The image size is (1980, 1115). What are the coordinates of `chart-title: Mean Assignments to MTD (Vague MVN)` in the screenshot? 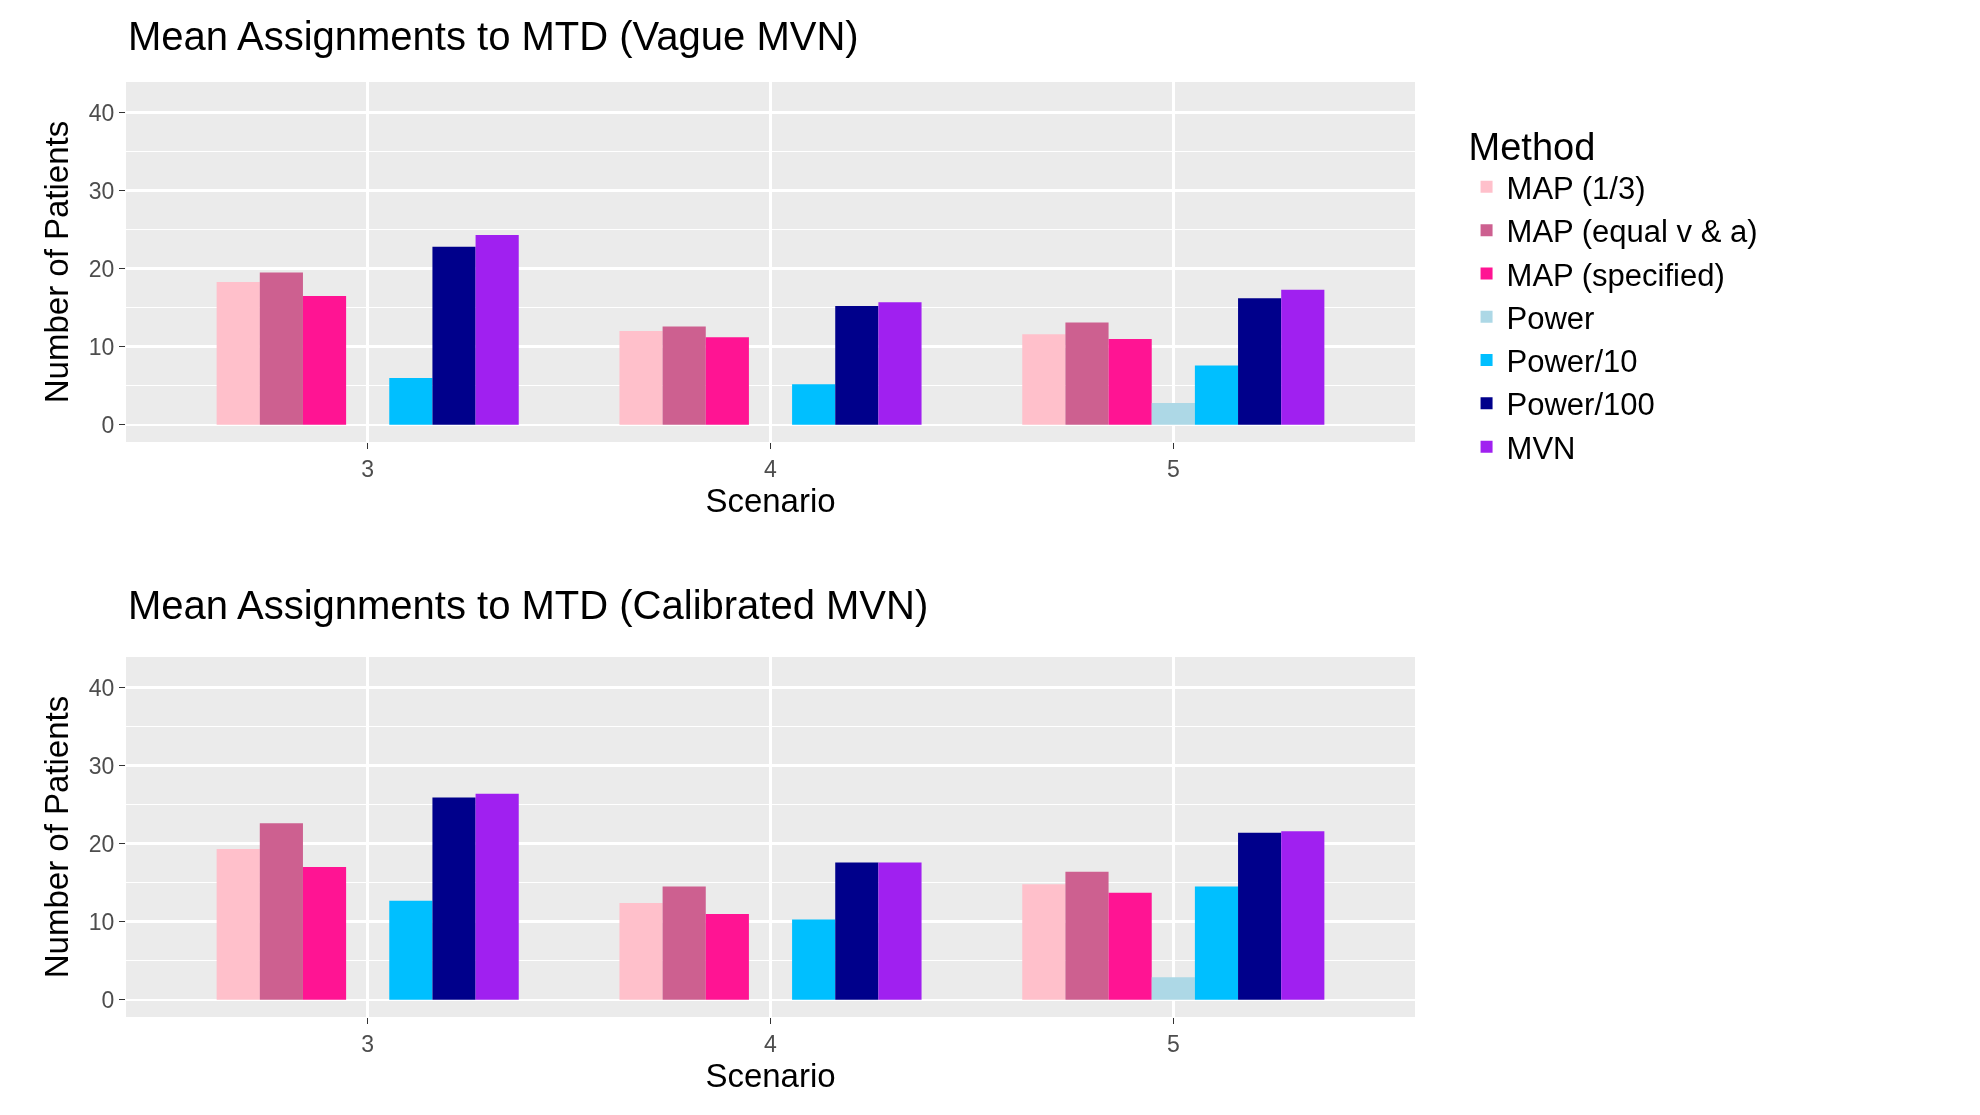 It's located at (493, 36).